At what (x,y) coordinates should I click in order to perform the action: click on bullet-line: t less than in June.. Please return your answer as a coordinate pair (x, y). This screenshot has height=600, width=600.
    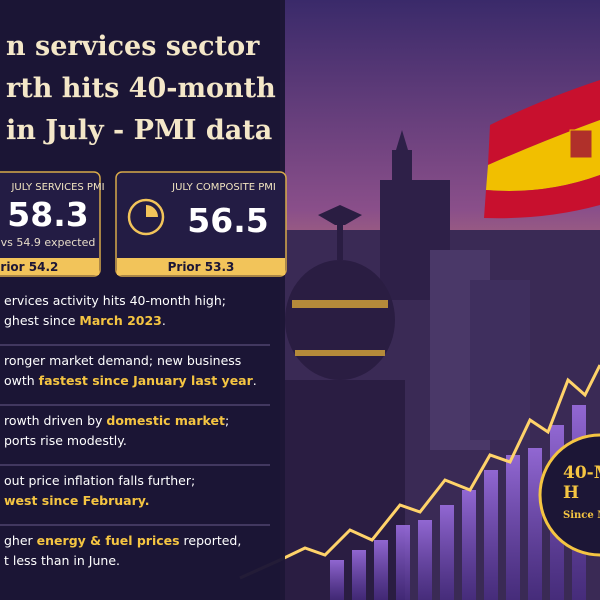
    Looking at the image, I should click on (62, 560).